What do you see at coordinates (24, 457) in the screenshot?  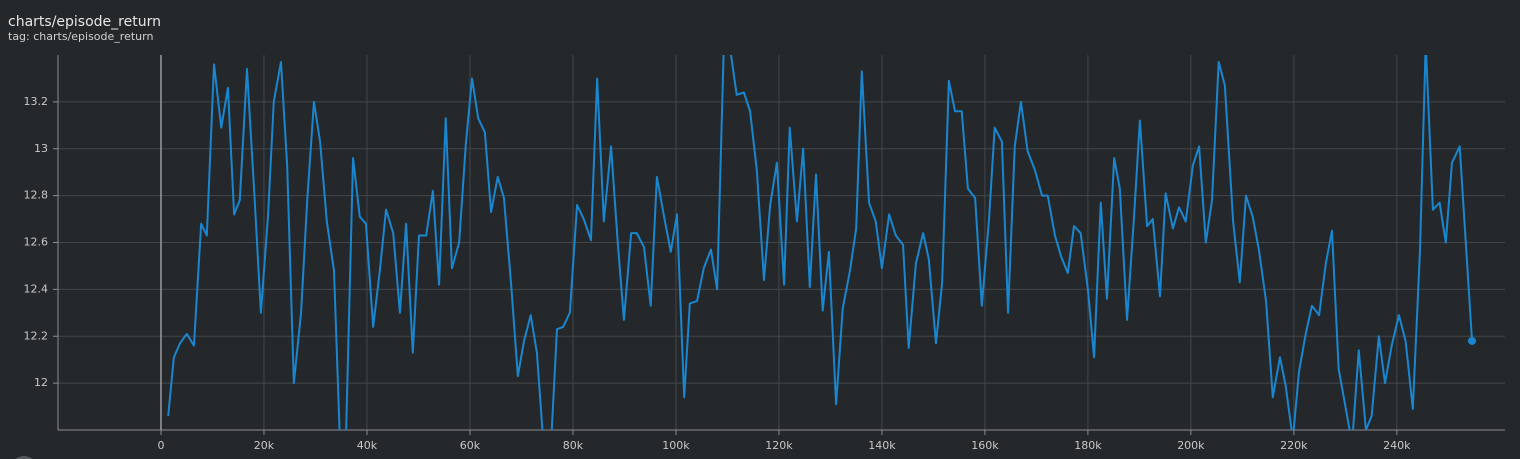 I see `toggle-button` at bounding box center [24, 457].